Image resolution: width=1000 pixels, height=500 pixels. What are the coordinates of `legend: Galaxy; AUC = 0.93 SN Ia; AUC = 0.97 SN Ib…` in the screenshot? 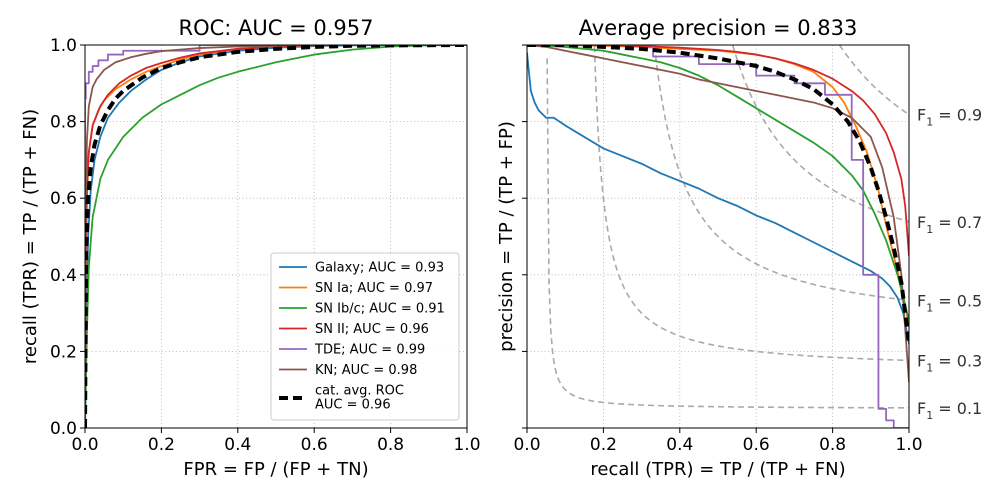 It's located at (365, 336).